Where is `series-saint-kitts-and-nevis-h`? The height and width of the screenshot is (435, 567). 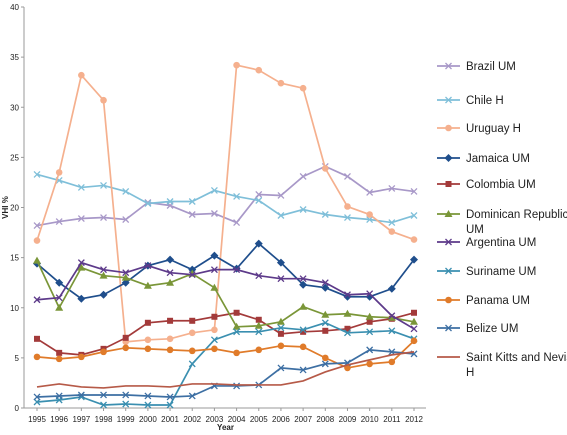
series-saint-kitts-and-nevis-h is located at coordinates (225, 370).